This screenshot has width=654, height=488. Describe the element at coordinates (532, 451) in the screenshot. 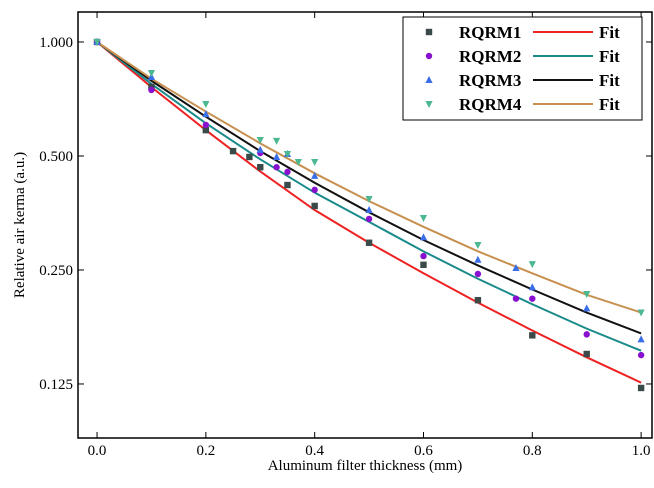

I see `x-tick-label: 0.8` at that location.